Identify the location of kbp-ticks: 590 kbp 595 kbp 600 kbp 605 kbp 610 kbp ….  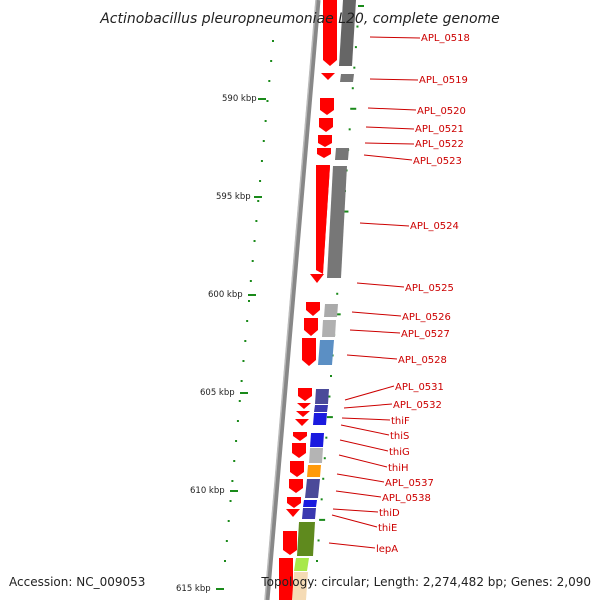
(221, 344).